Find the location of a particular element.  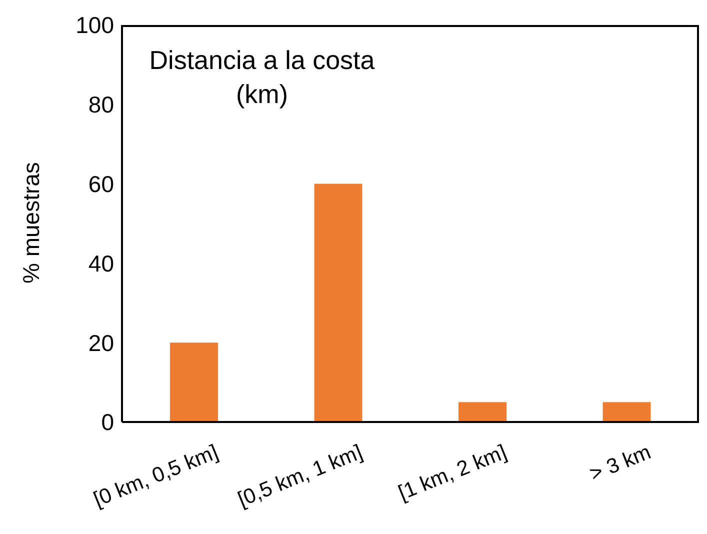

text: Distancia a la costa (km) is located at coordinates (262, 77).